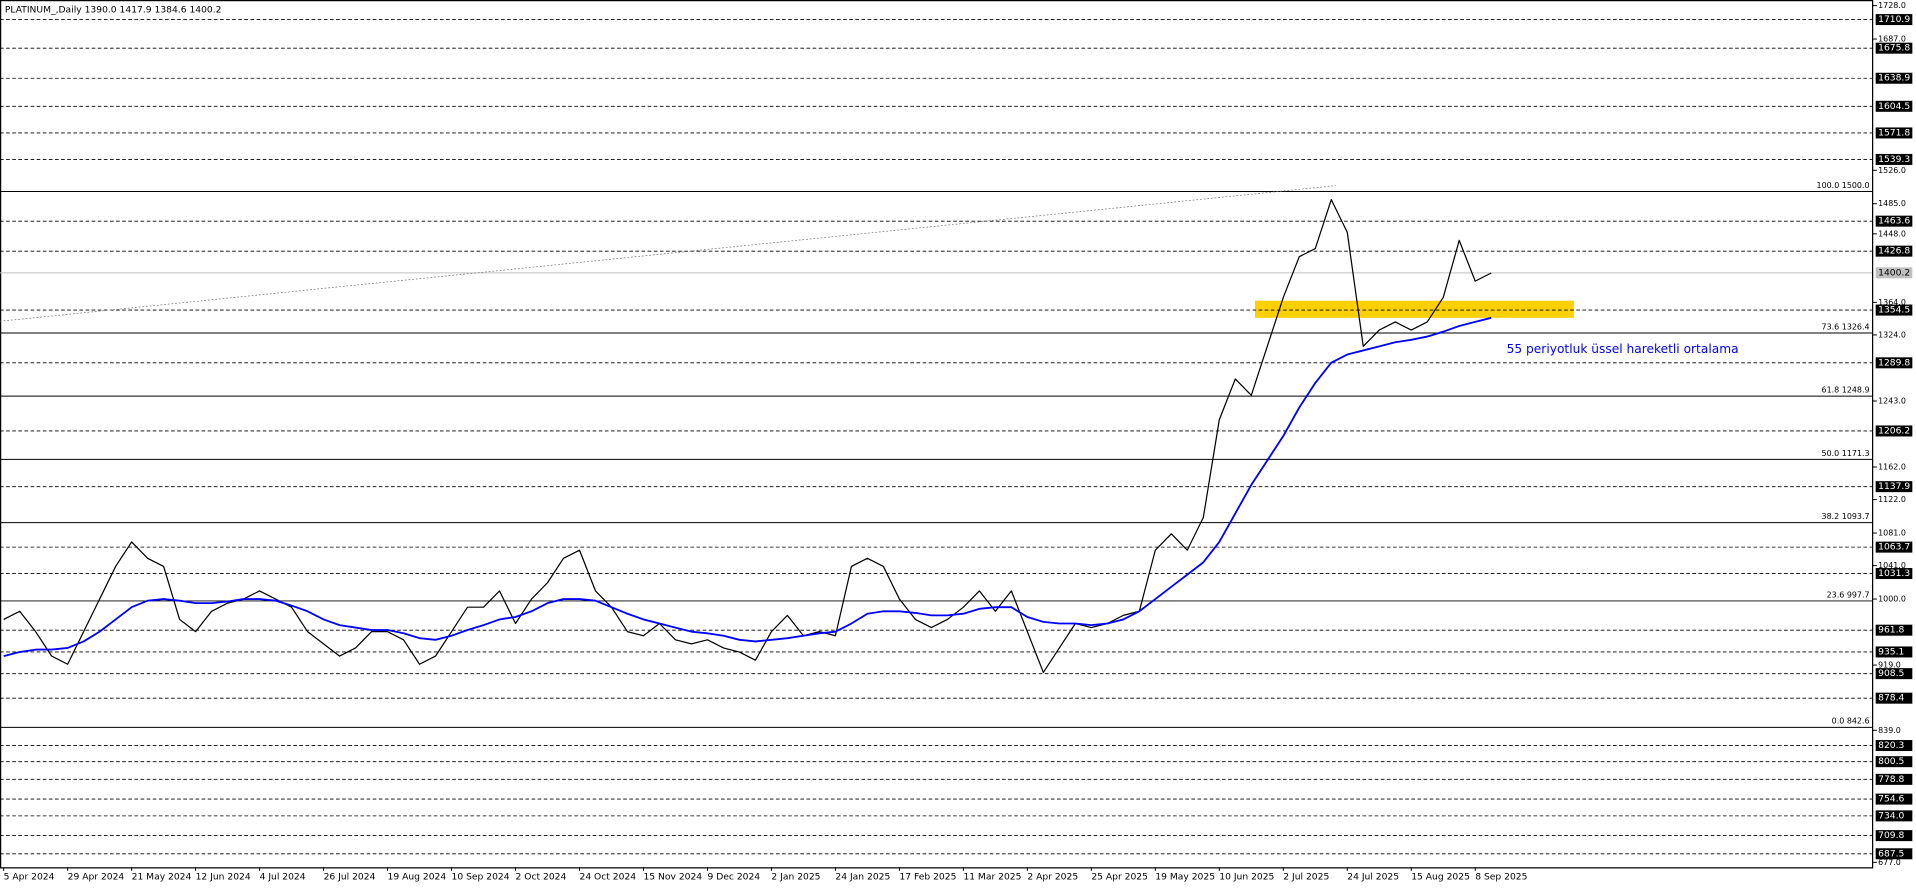 The image size is (1916, 888). What do you see at coordinates (1851, 721) in the screenshot?
I see `fib-label: 0.0 842.6` at bounding box center [1851, 721].